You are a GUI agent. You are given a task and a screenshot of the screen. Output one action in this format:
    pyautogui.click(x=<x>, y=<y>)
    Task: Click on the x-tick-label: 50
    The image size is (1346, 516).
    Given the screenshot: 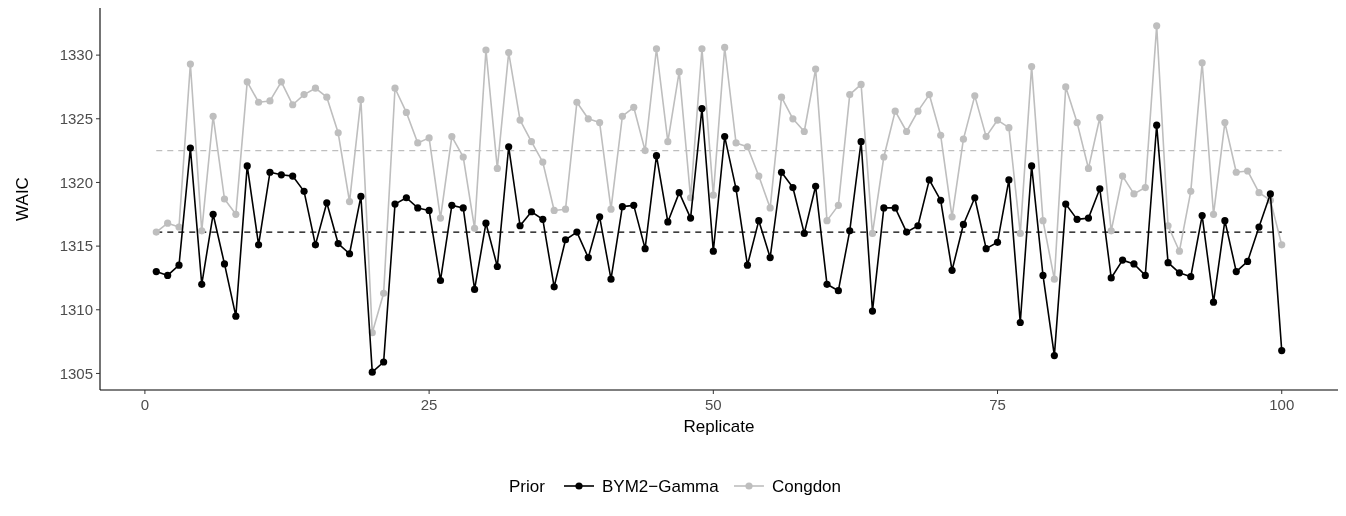 What is the action you would take?
    pyautogui.click(x=713, y=404)
    